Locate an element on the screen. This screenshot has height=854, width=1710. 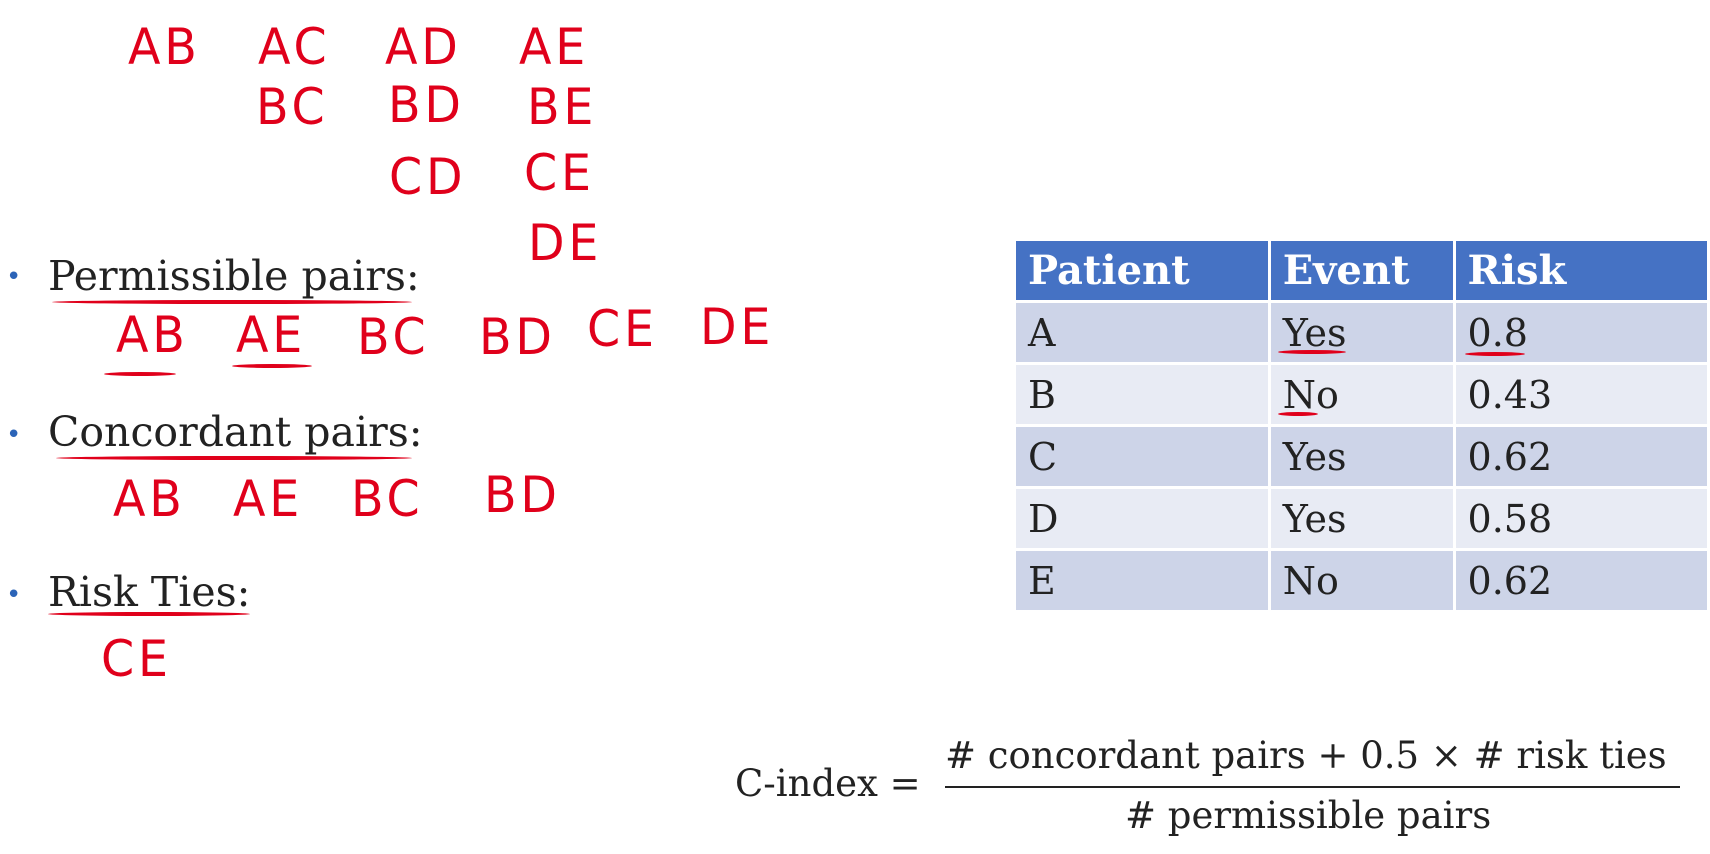
table-row: C Yes 0.62 is located at coordinates (1361, 456).